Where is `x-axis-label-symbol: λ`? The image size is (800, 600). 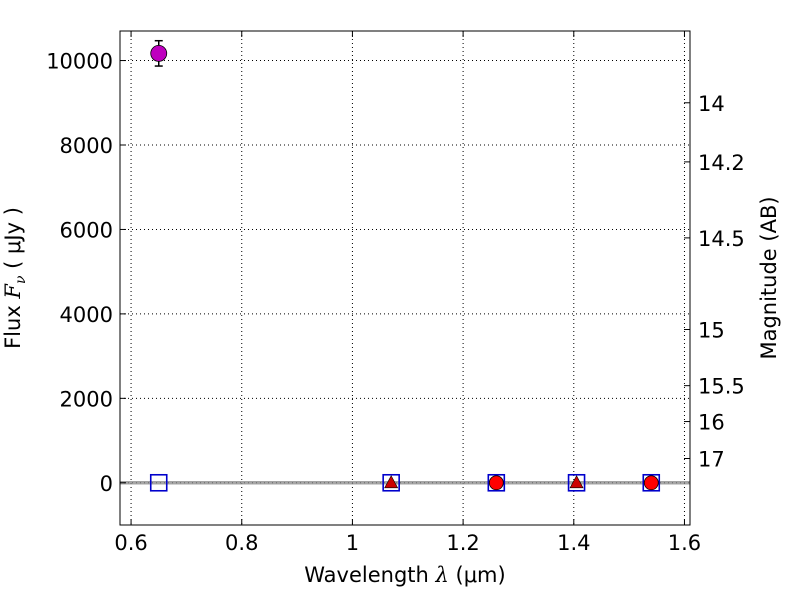 x-axis-label-symbol: λ is located at coordinates (442, 575).